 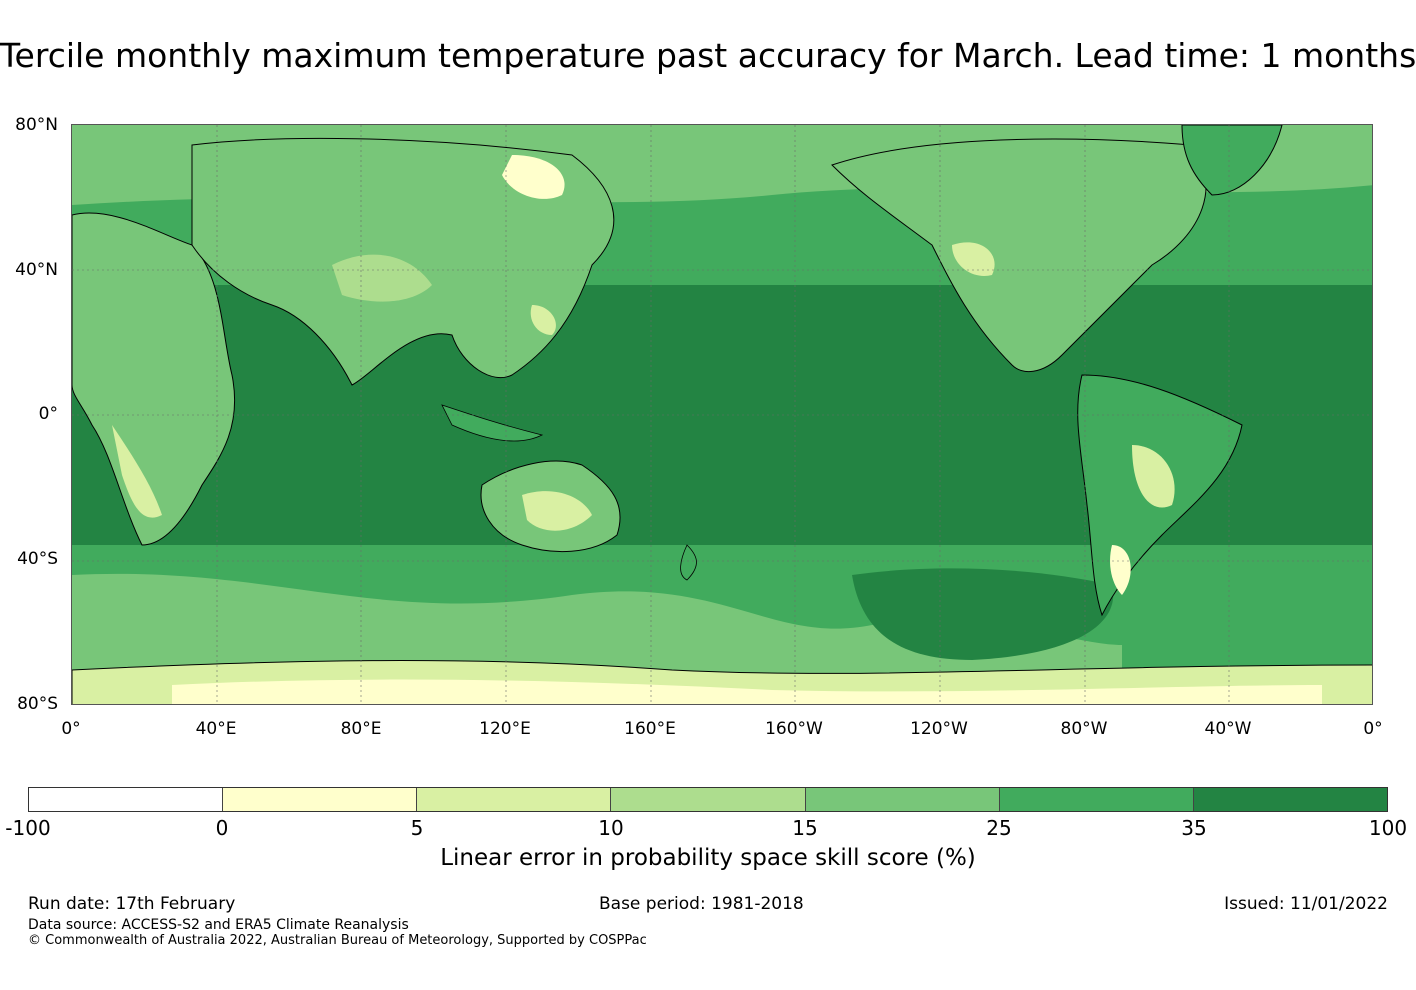 What do you see at coordinates (222, 828) in the screenshot?
I see `colorbar-tick: 0` at bounding box center [222, 828].